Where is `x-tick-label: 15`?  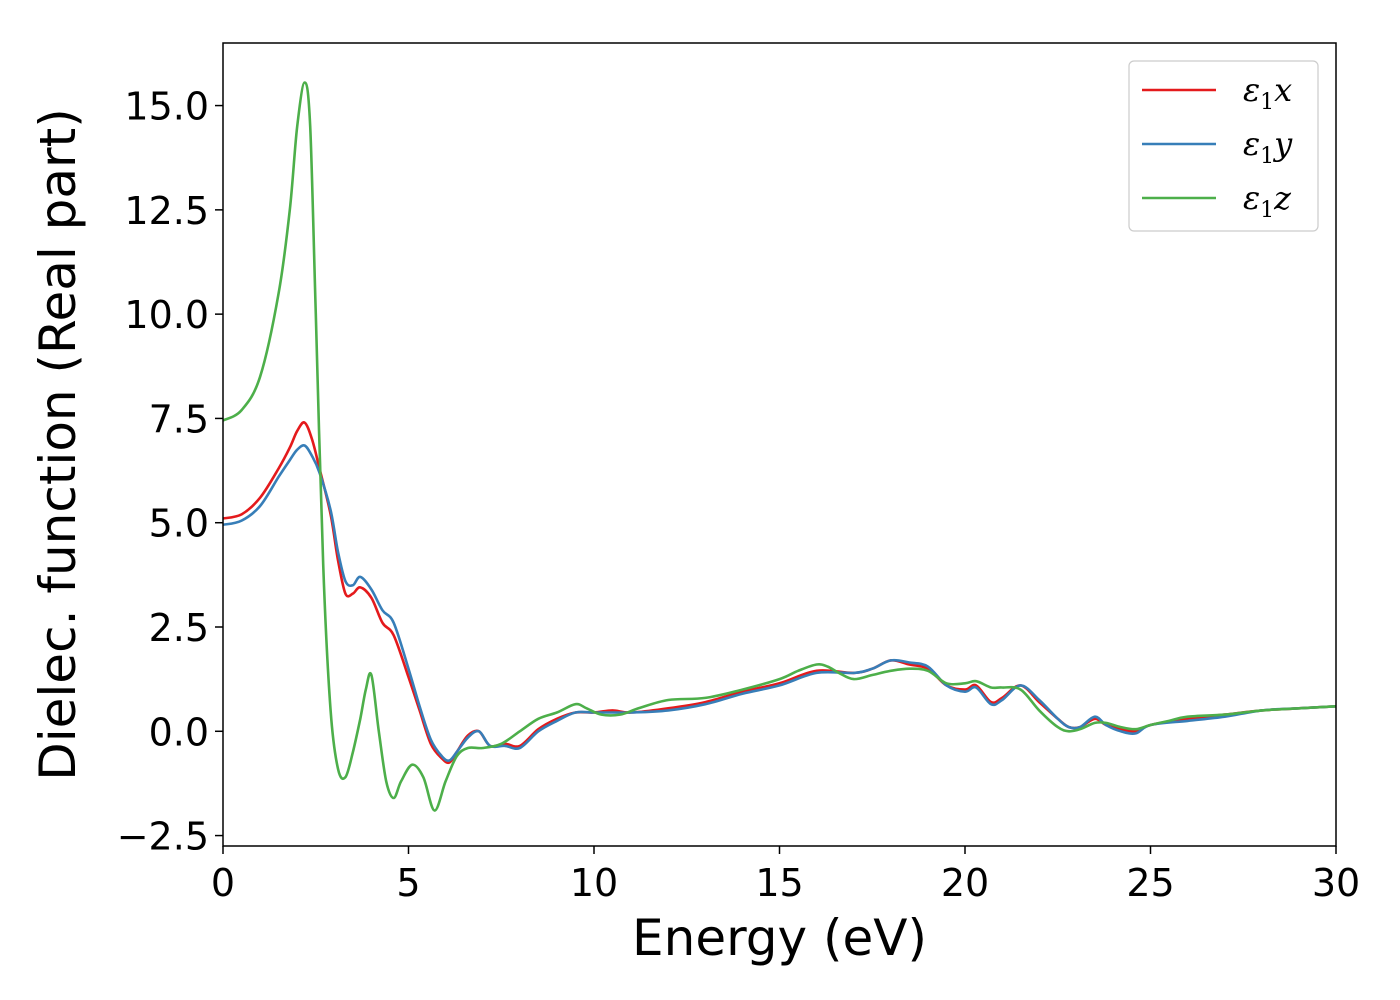 x-tick-label: 15 is located at coordinates (779, 883).